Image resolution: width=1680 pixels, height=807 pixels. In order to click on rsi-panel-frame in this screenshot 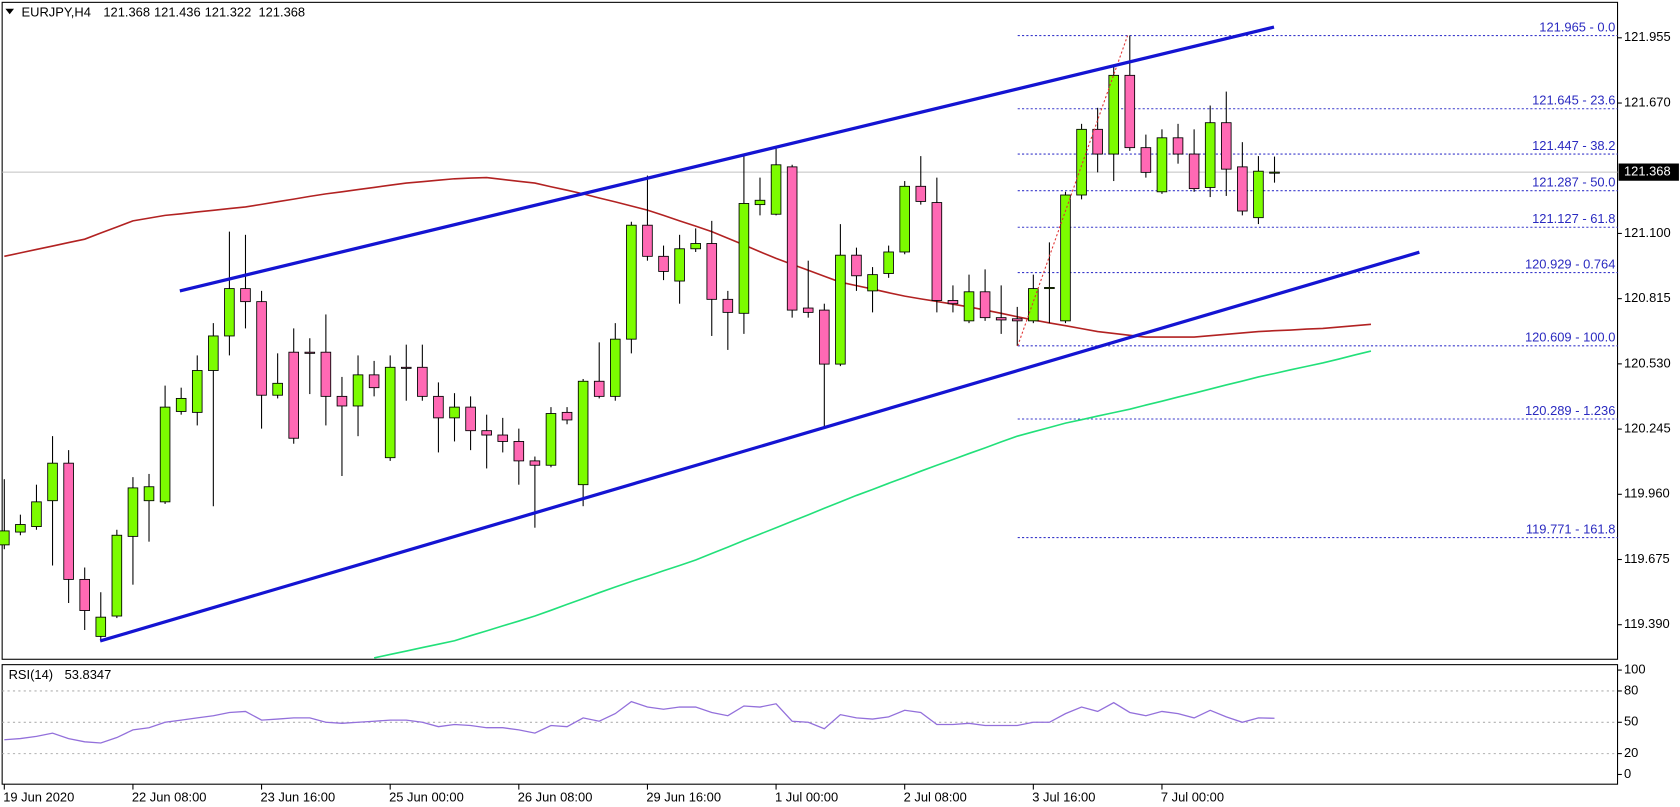, I will do `click(810, 724)`.